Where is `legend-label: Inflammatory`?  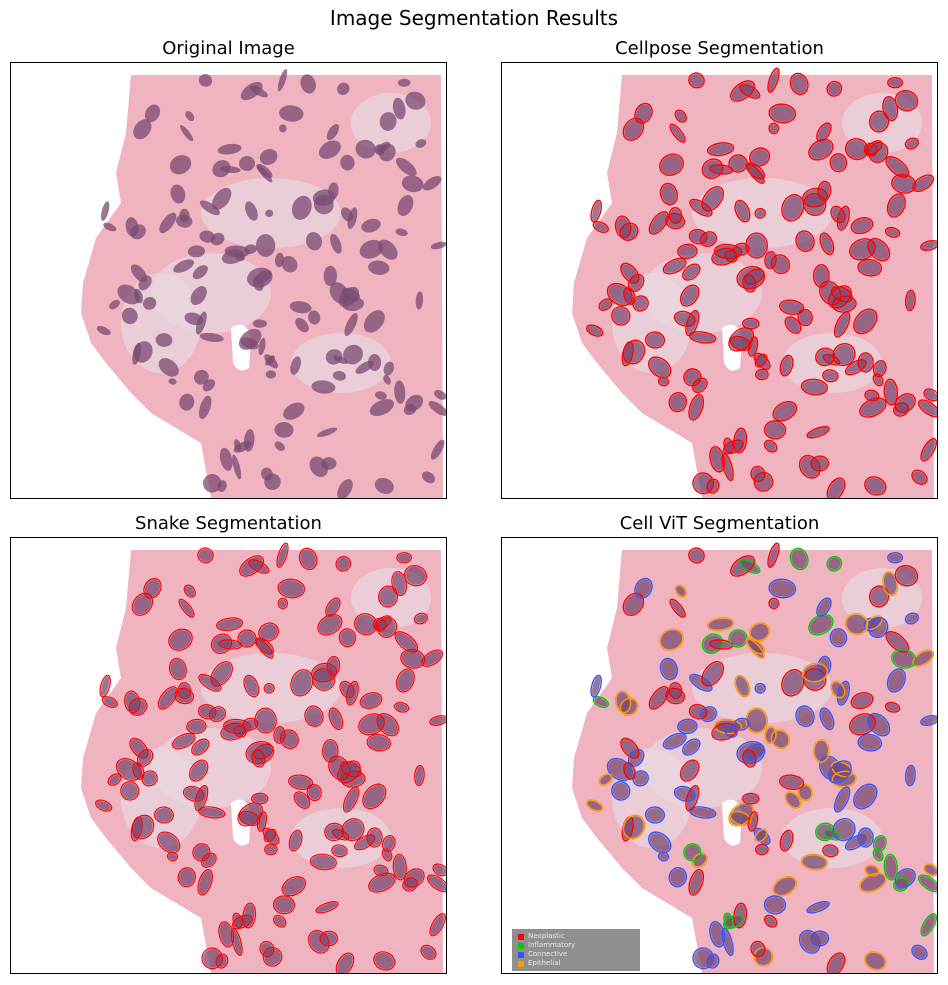
legend-label: Inflammatory is located at coordinates (552, 945).